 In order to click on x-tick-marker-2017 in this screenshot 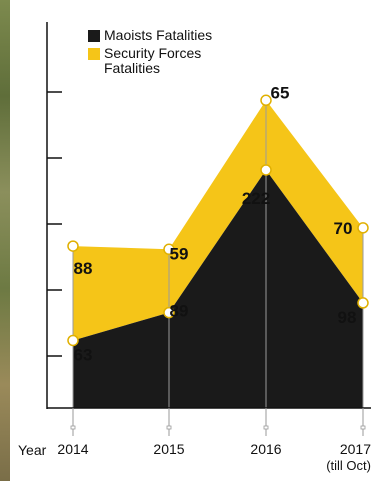, I will do `click(363, 427)`.